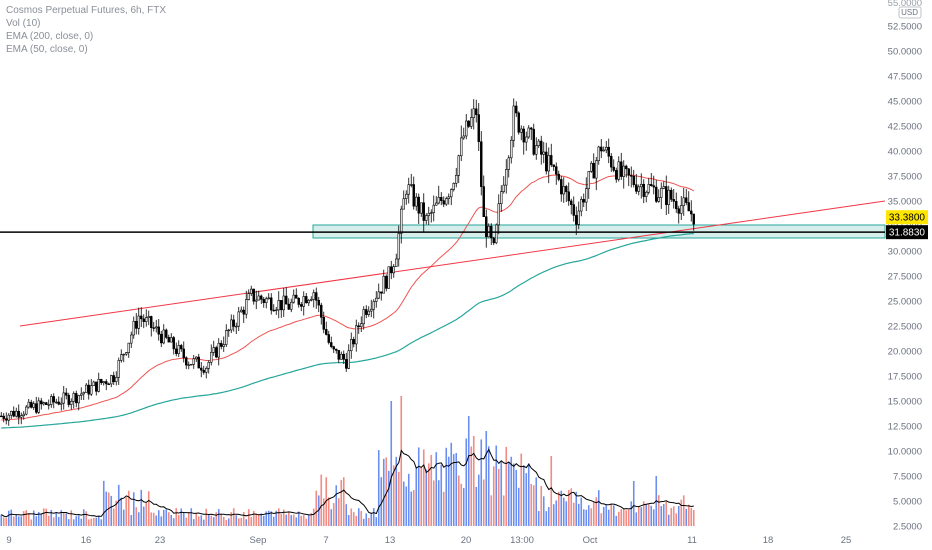 Image resolution: width=932 pixels, height=550 pixels. I want to click on time-tick-label: 20, so click(466, 540).